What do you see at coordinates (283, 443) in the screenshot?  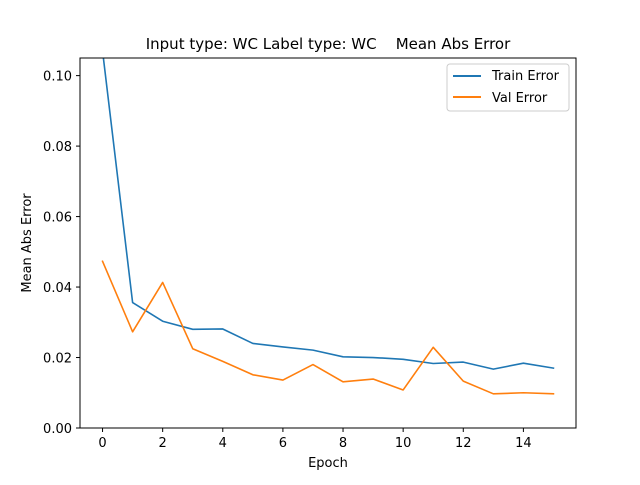 I see `x-tick-label: 6` at bounding box center [283, 443].